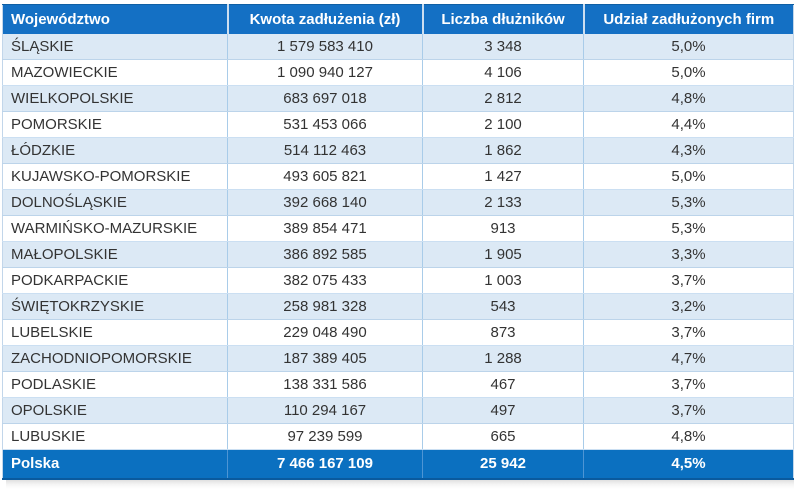 The image size is (800, 489). What do you see at coordinates (324, 19) in the screenshot?
I see `column-header-debt-amount: Kwota zadłużenia (zł)` at bounding box center [324, 19].